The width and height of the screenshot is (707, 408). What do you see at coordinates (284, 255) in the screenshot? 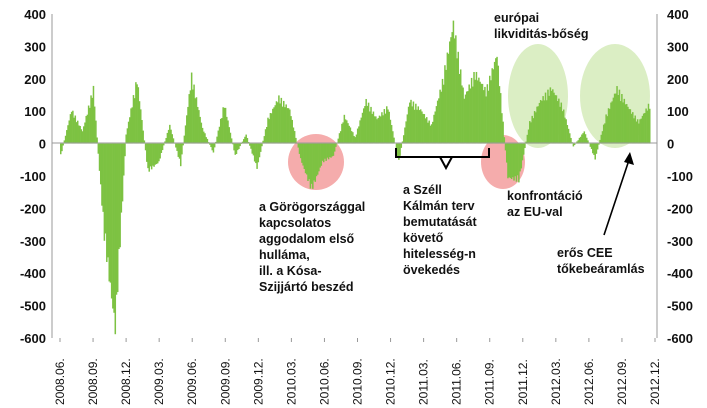
I see `annotation-greek-line: hulláma,` at bounding box center [284, 255].